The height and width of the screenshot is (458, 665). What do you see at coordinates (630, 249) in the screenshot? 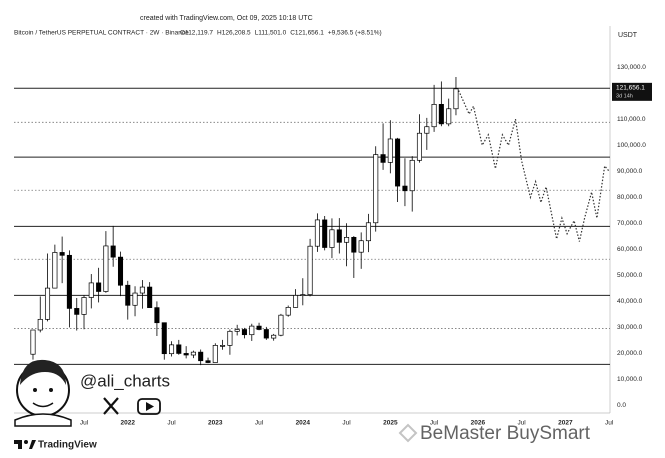
I see `y-tick-label: 60,000.0` at bounding box center [630, 249].